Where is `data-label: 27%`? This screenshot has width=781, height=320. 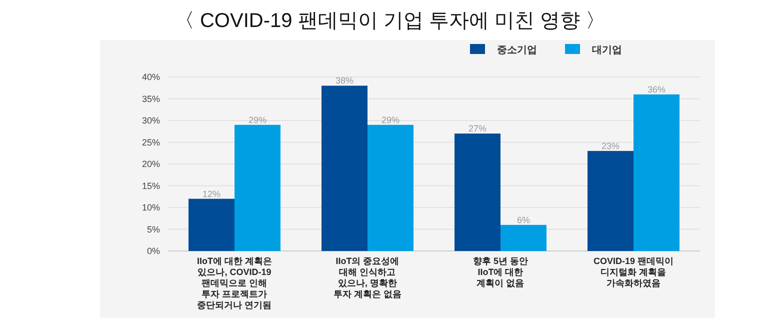
data-label: 27% is located at coordinates (477, 129).